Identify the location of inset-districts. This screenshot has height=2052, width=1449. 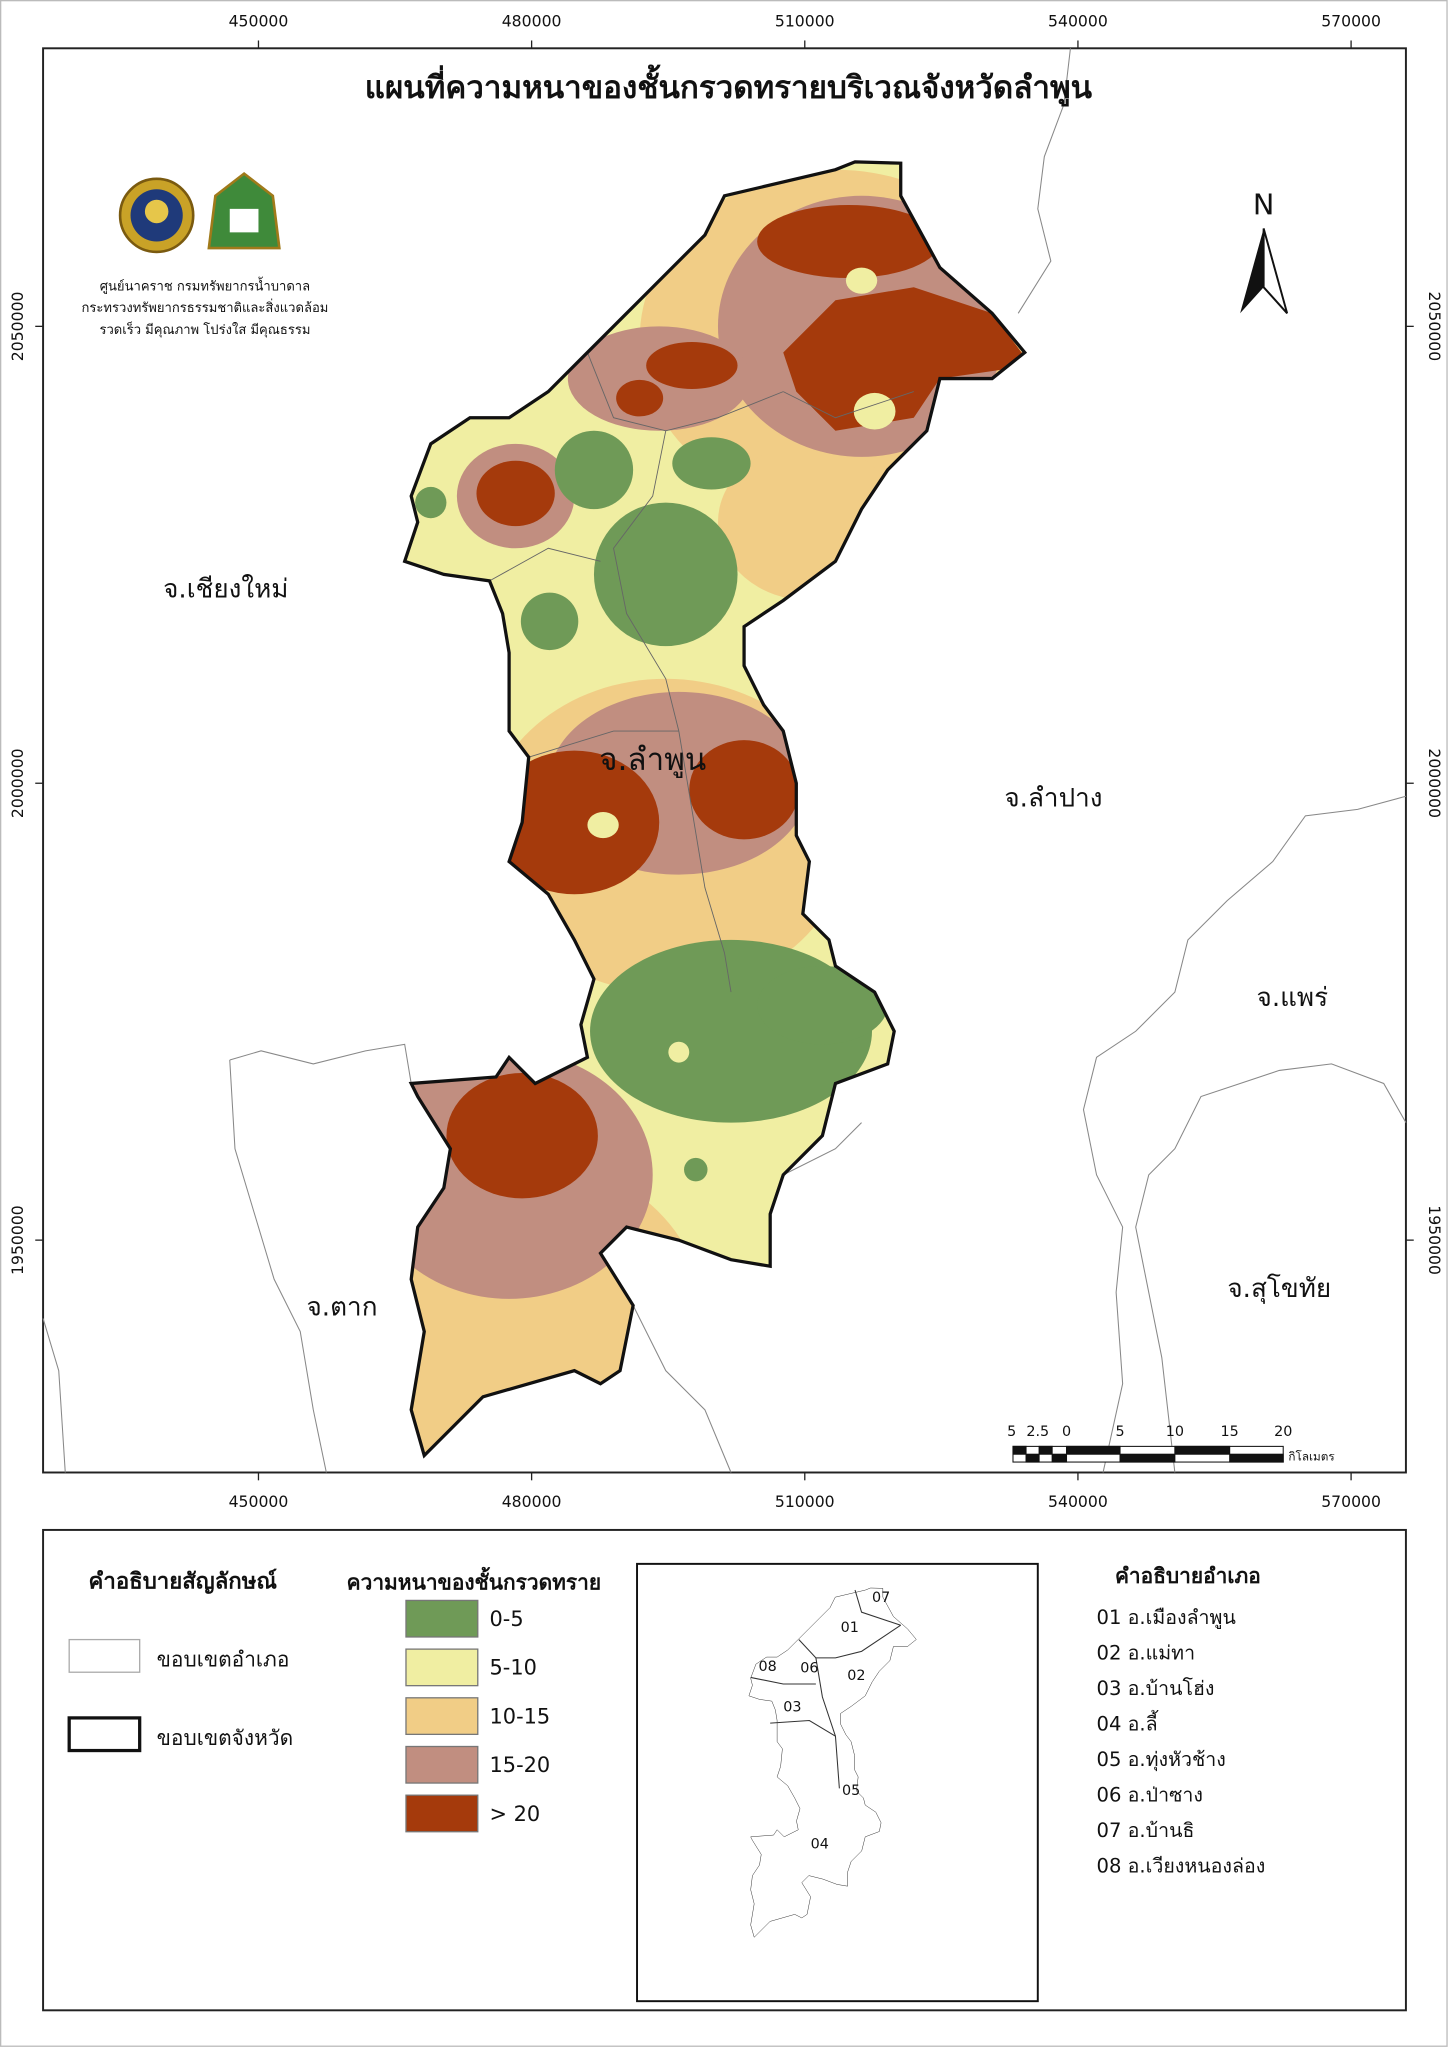
(826, 1689).